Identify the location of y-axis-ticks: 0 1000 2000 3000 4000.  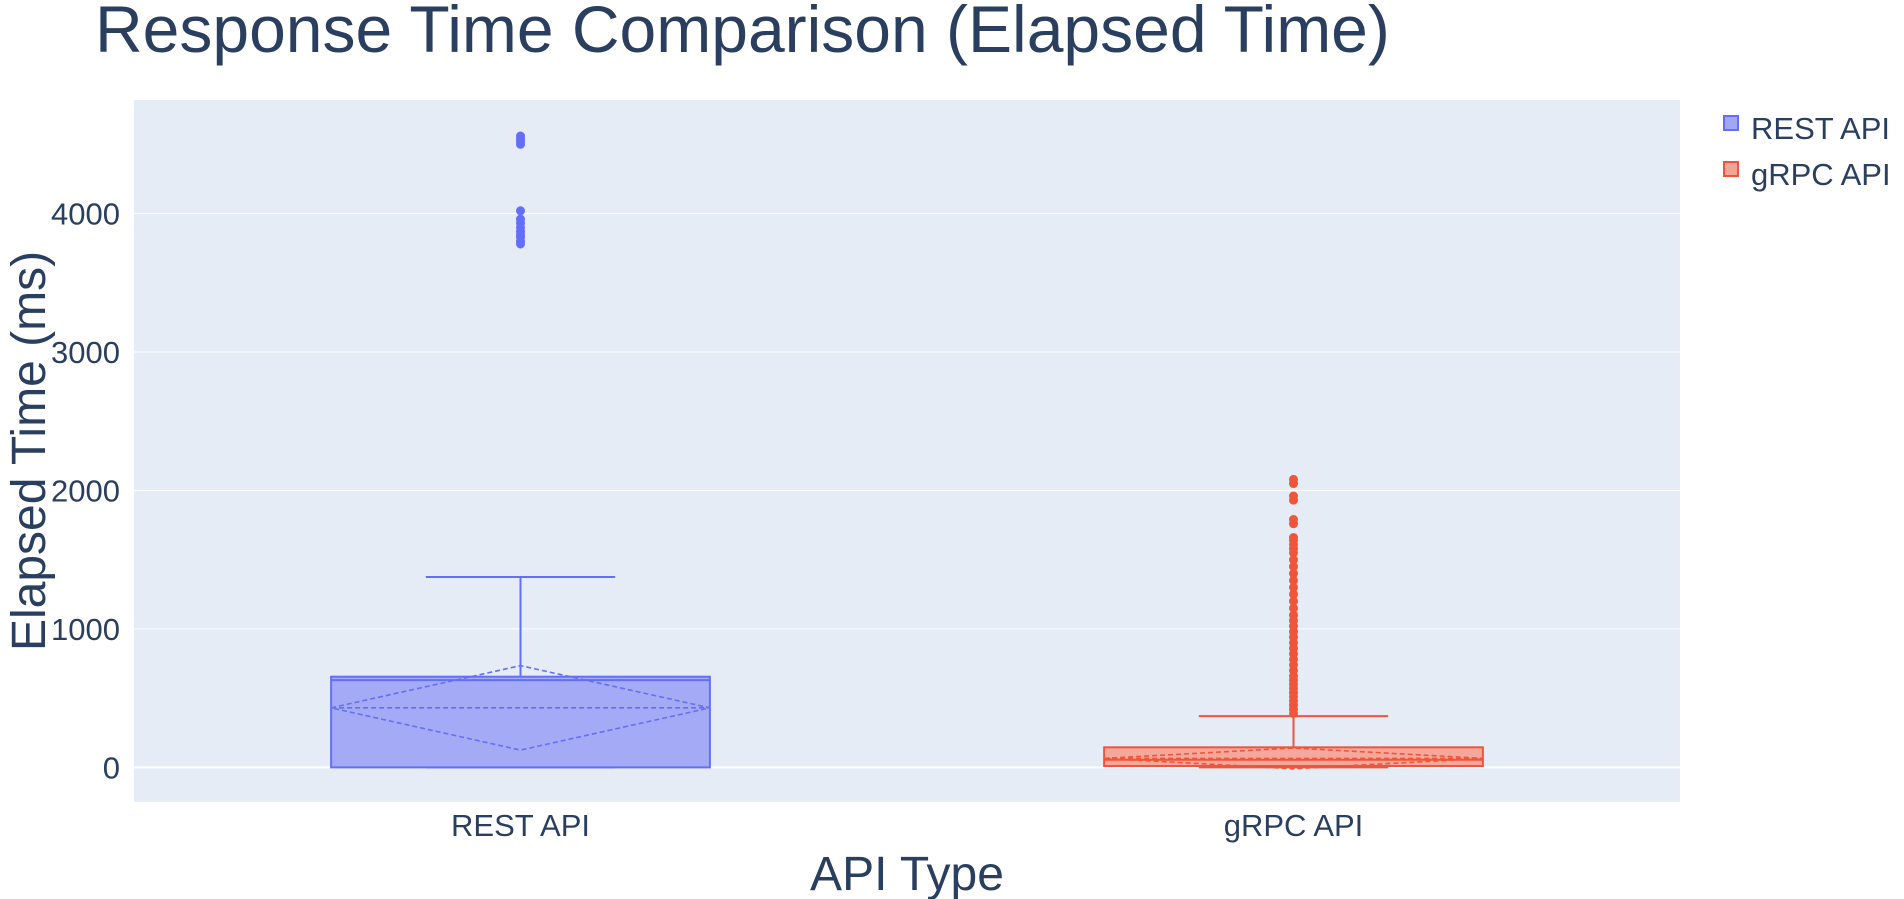
(85, 491).